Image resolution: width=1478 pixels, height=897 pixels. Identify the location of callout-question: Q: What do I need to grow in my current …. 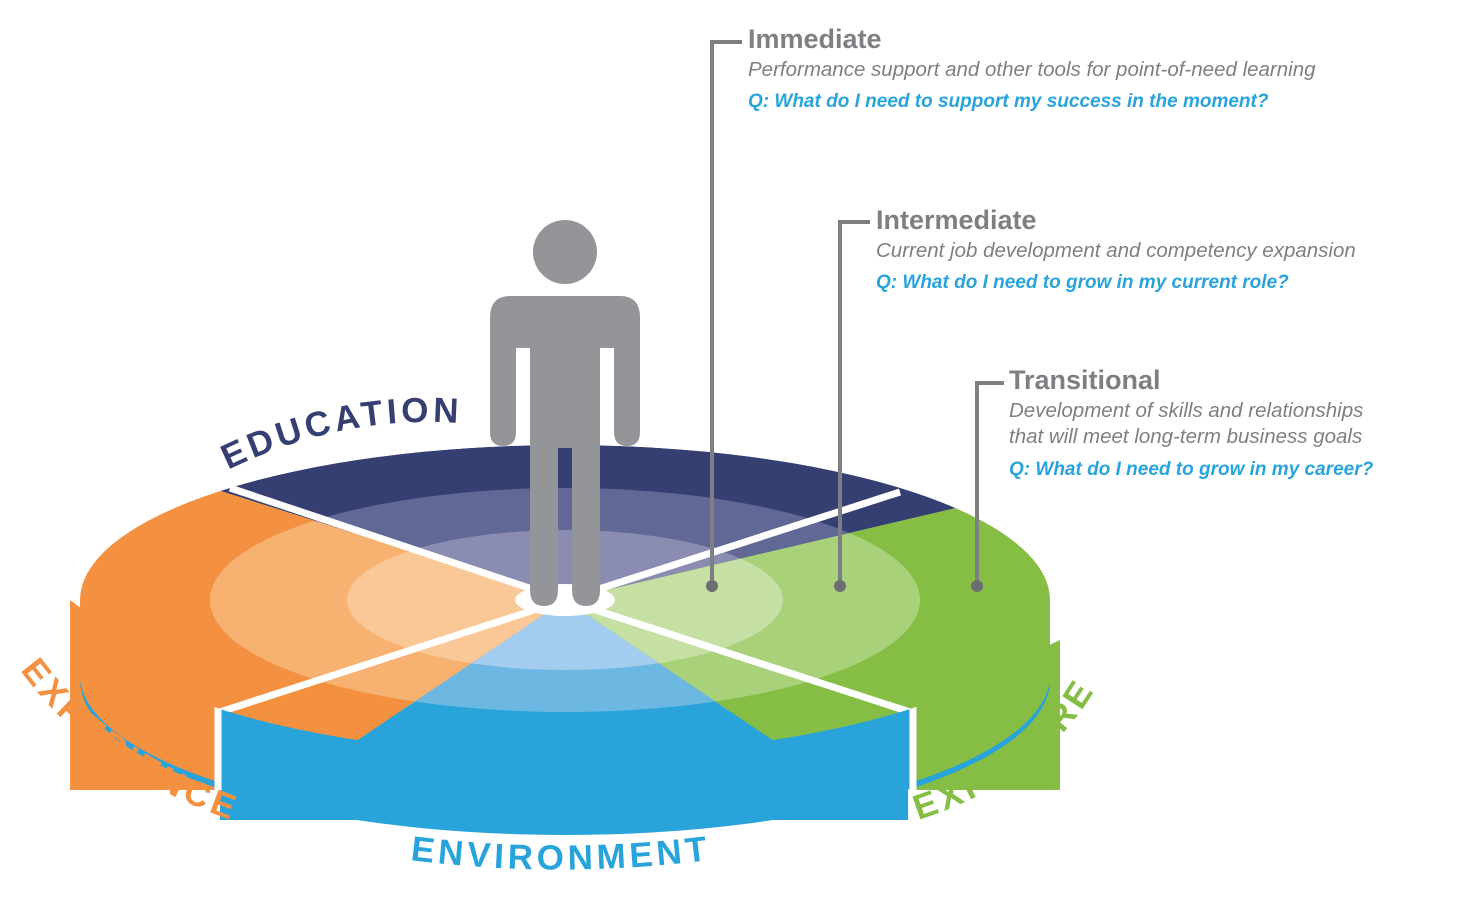
(1082, 283).